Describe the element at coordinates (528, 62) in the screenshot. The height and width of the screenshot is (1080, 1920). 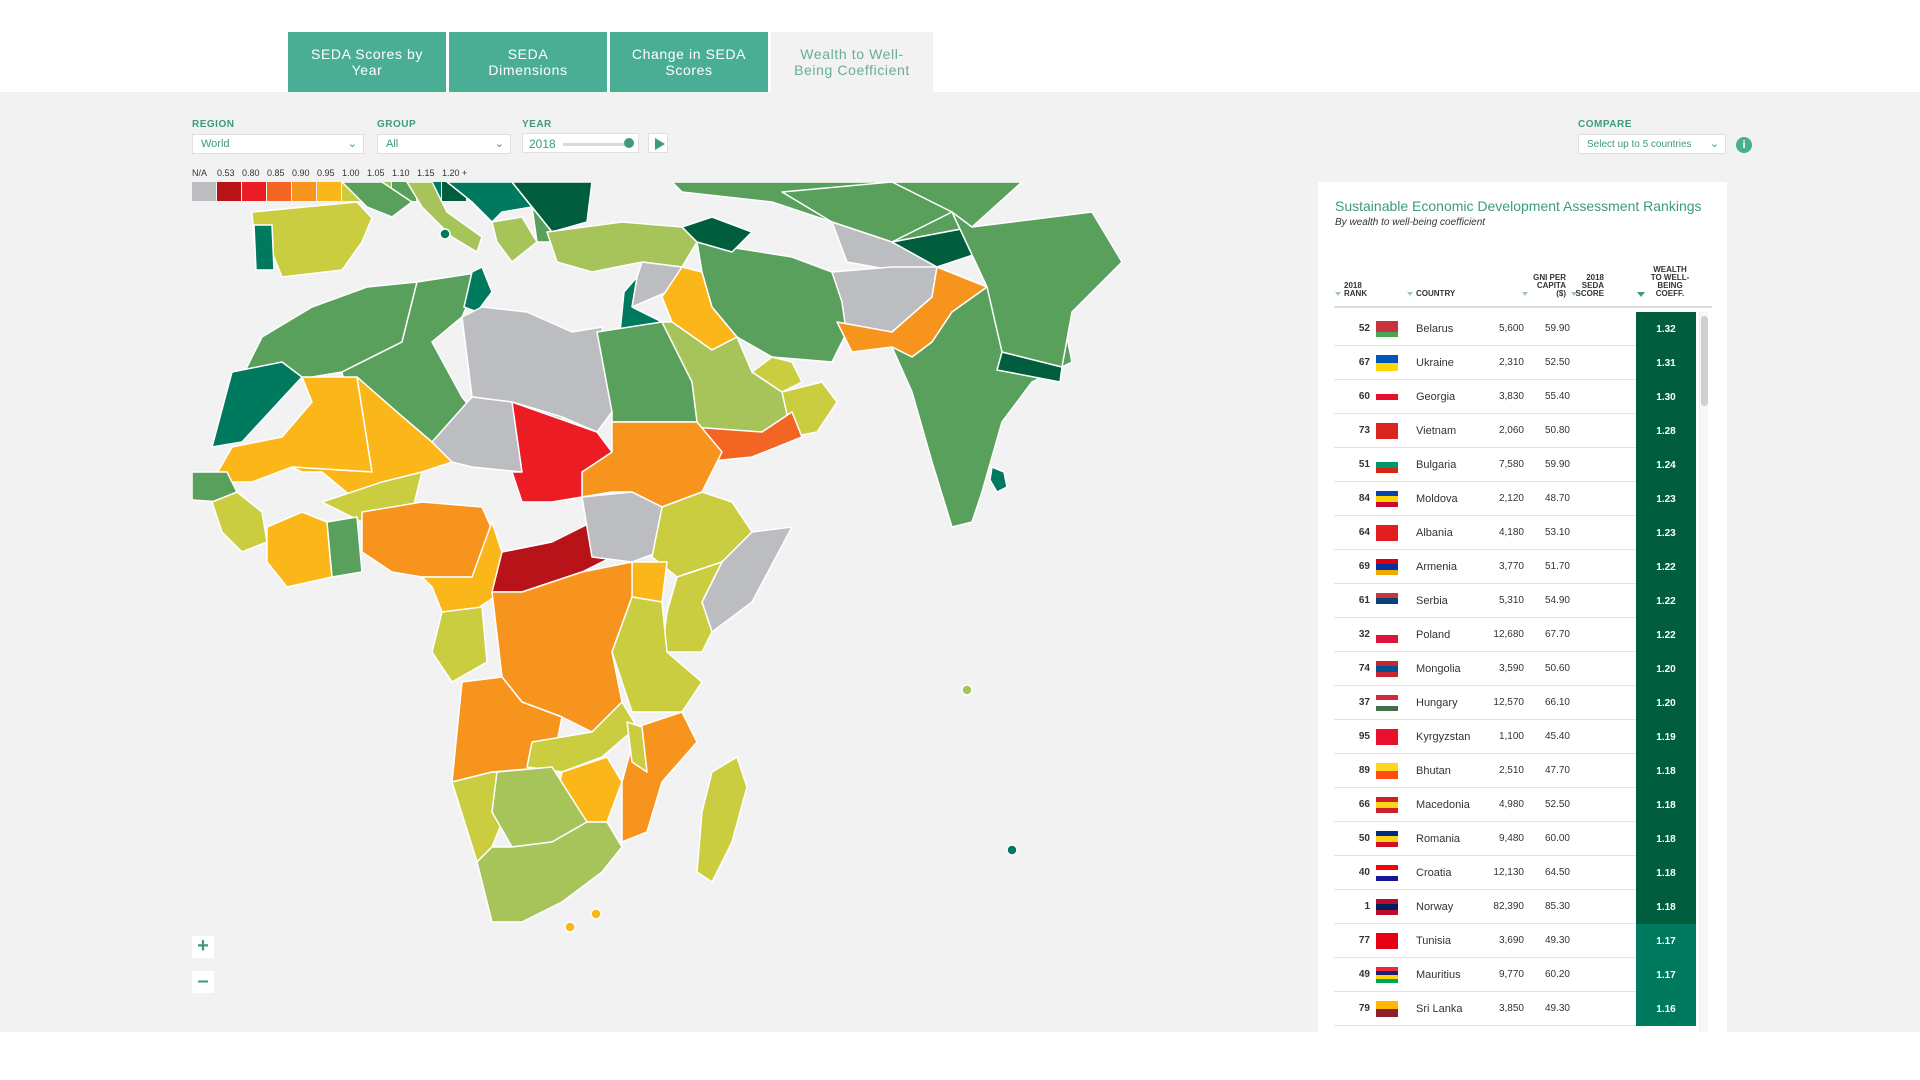
I see `tab-seda-dimensions: SEDA Dimensions` at that location.